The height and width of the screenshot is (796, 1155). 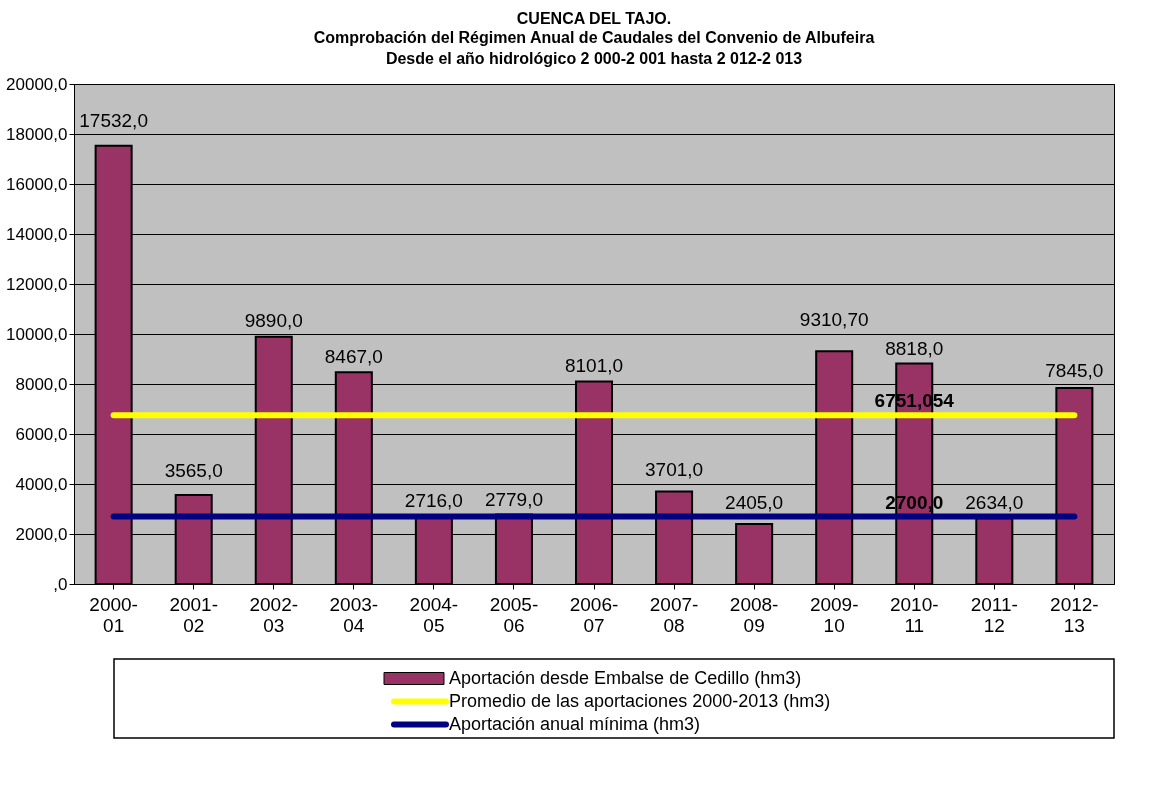 What do you see at coordinates (113, 614) in the screenshot?
I see `x-tick-label: 2000-01` at bounding box center [113, 614].